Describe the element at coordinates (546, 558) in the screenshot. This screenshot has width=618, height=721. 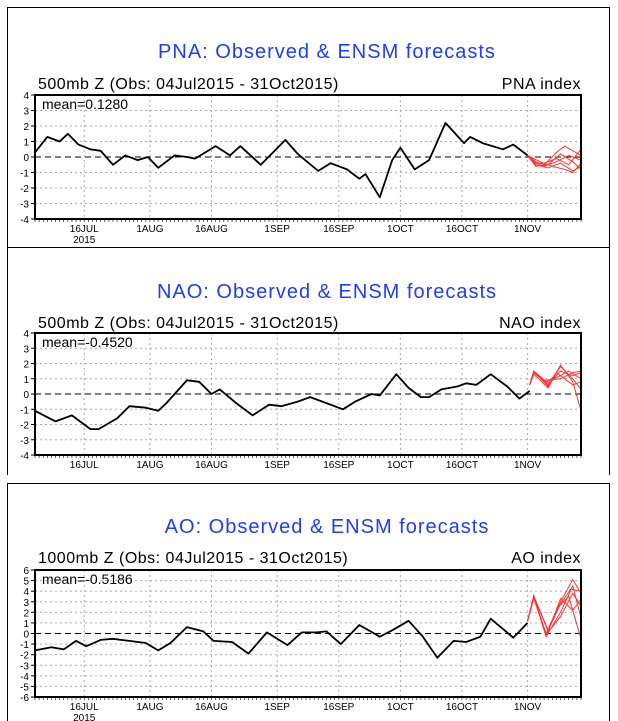
I see `ao-index-label: AO index` at that location.